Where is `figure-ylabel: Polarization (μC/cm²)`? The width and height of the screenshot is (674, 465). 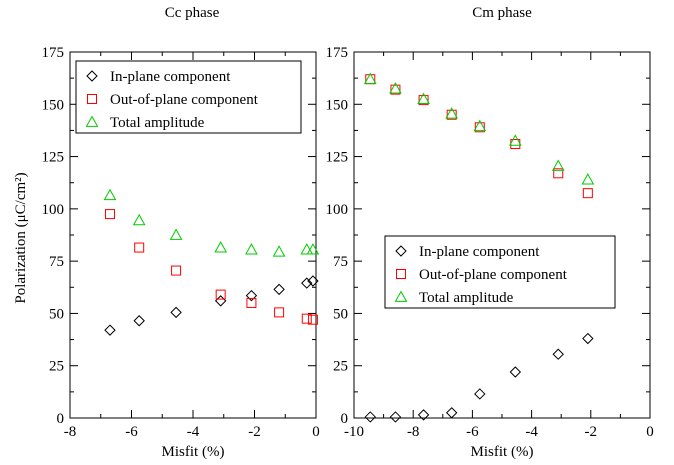 figure-ylabel: Polarization (μC/cm²) is located at coordinates (21, 237).